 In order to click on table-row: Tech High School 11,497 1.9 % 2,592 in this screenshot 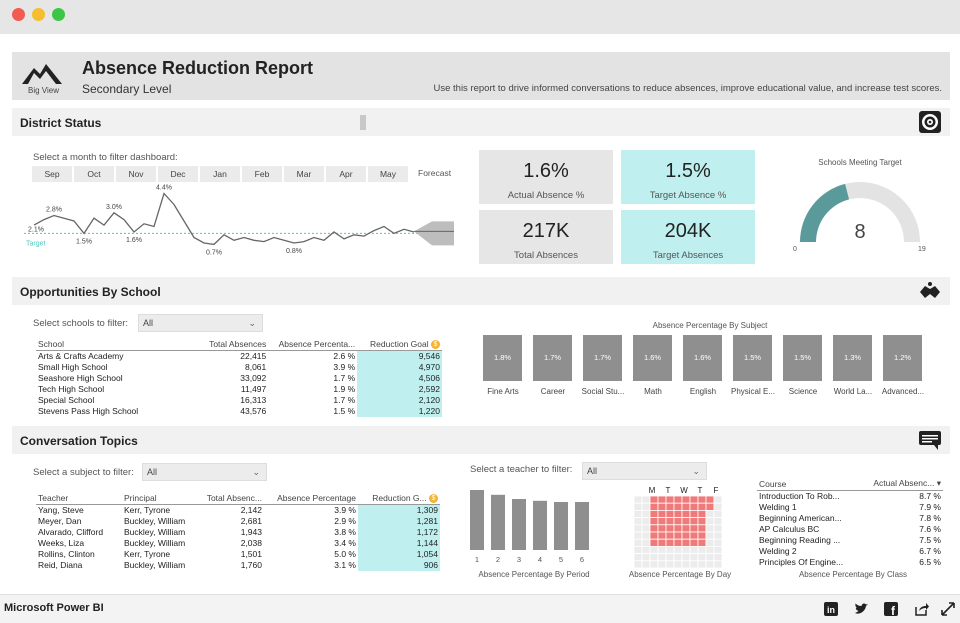, I will do `click(239, 389)`.